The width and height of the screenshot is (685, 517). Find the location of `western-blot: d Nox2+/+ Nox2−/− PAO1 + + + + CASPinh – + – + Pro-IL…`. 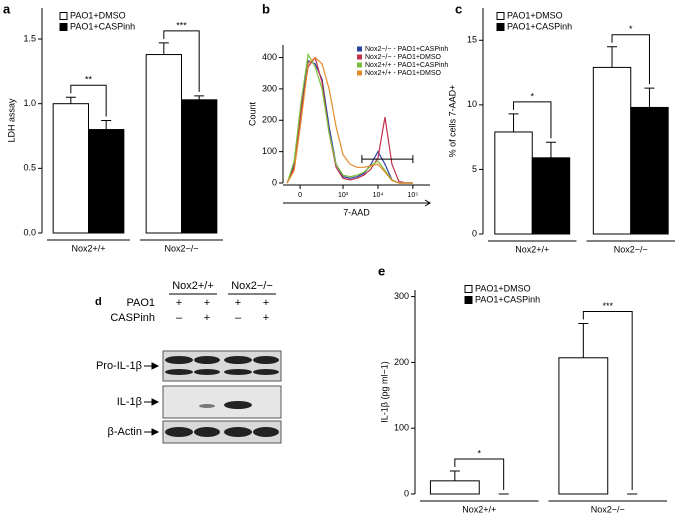

western-blot: d Nox2+/+ Nox2−/− PAO1 + + + + CASPinh – + – + Pro-IL… is located at coordinates (188, 362).